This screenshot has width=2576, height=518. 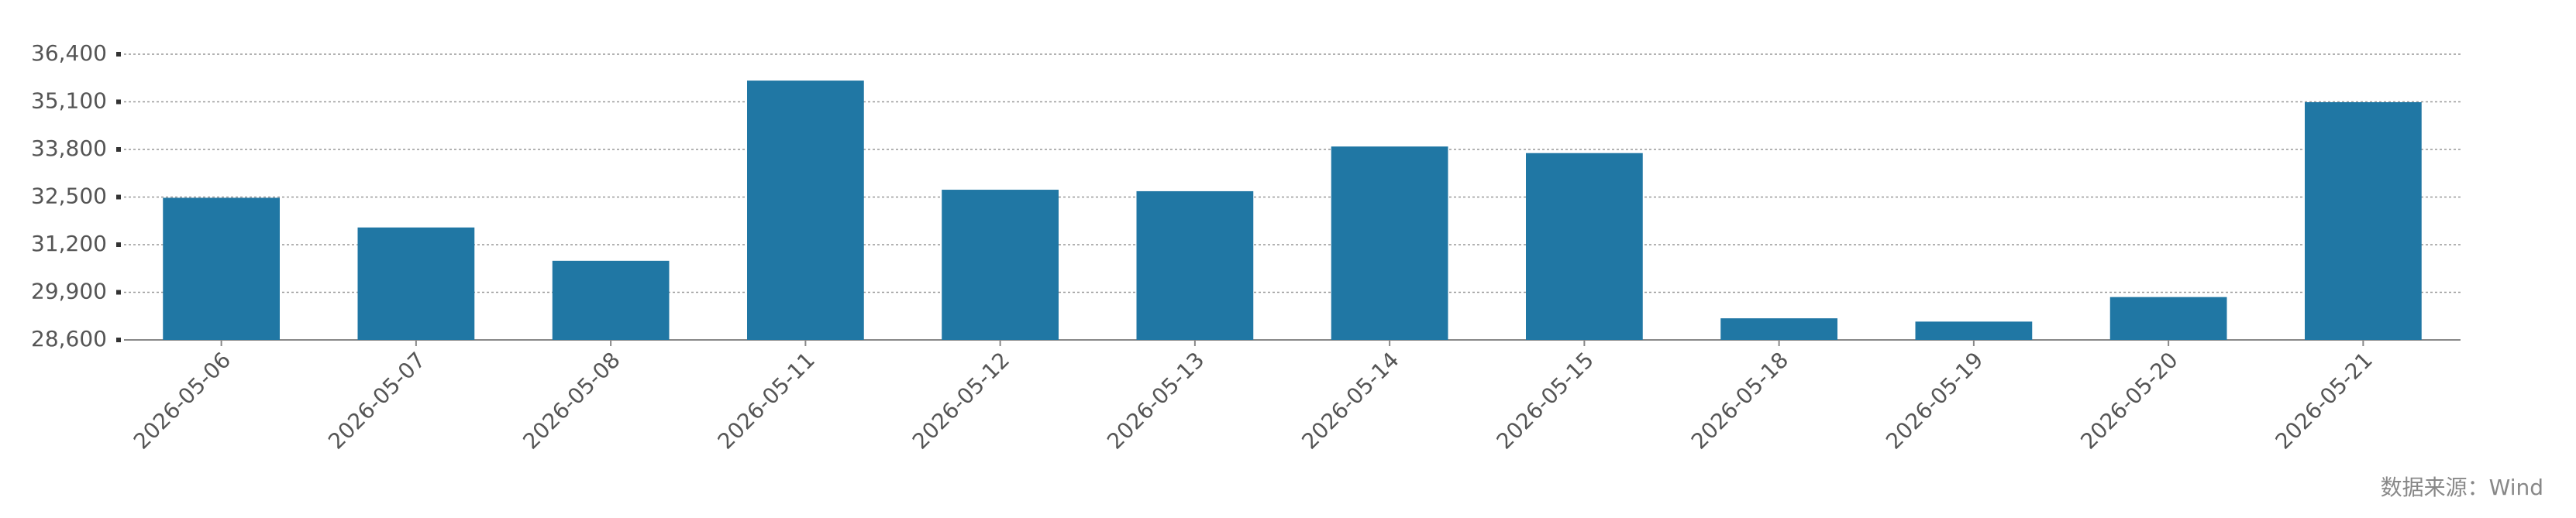 I want to click on y-tick-label: 32,500, so click(x=69, y=197).